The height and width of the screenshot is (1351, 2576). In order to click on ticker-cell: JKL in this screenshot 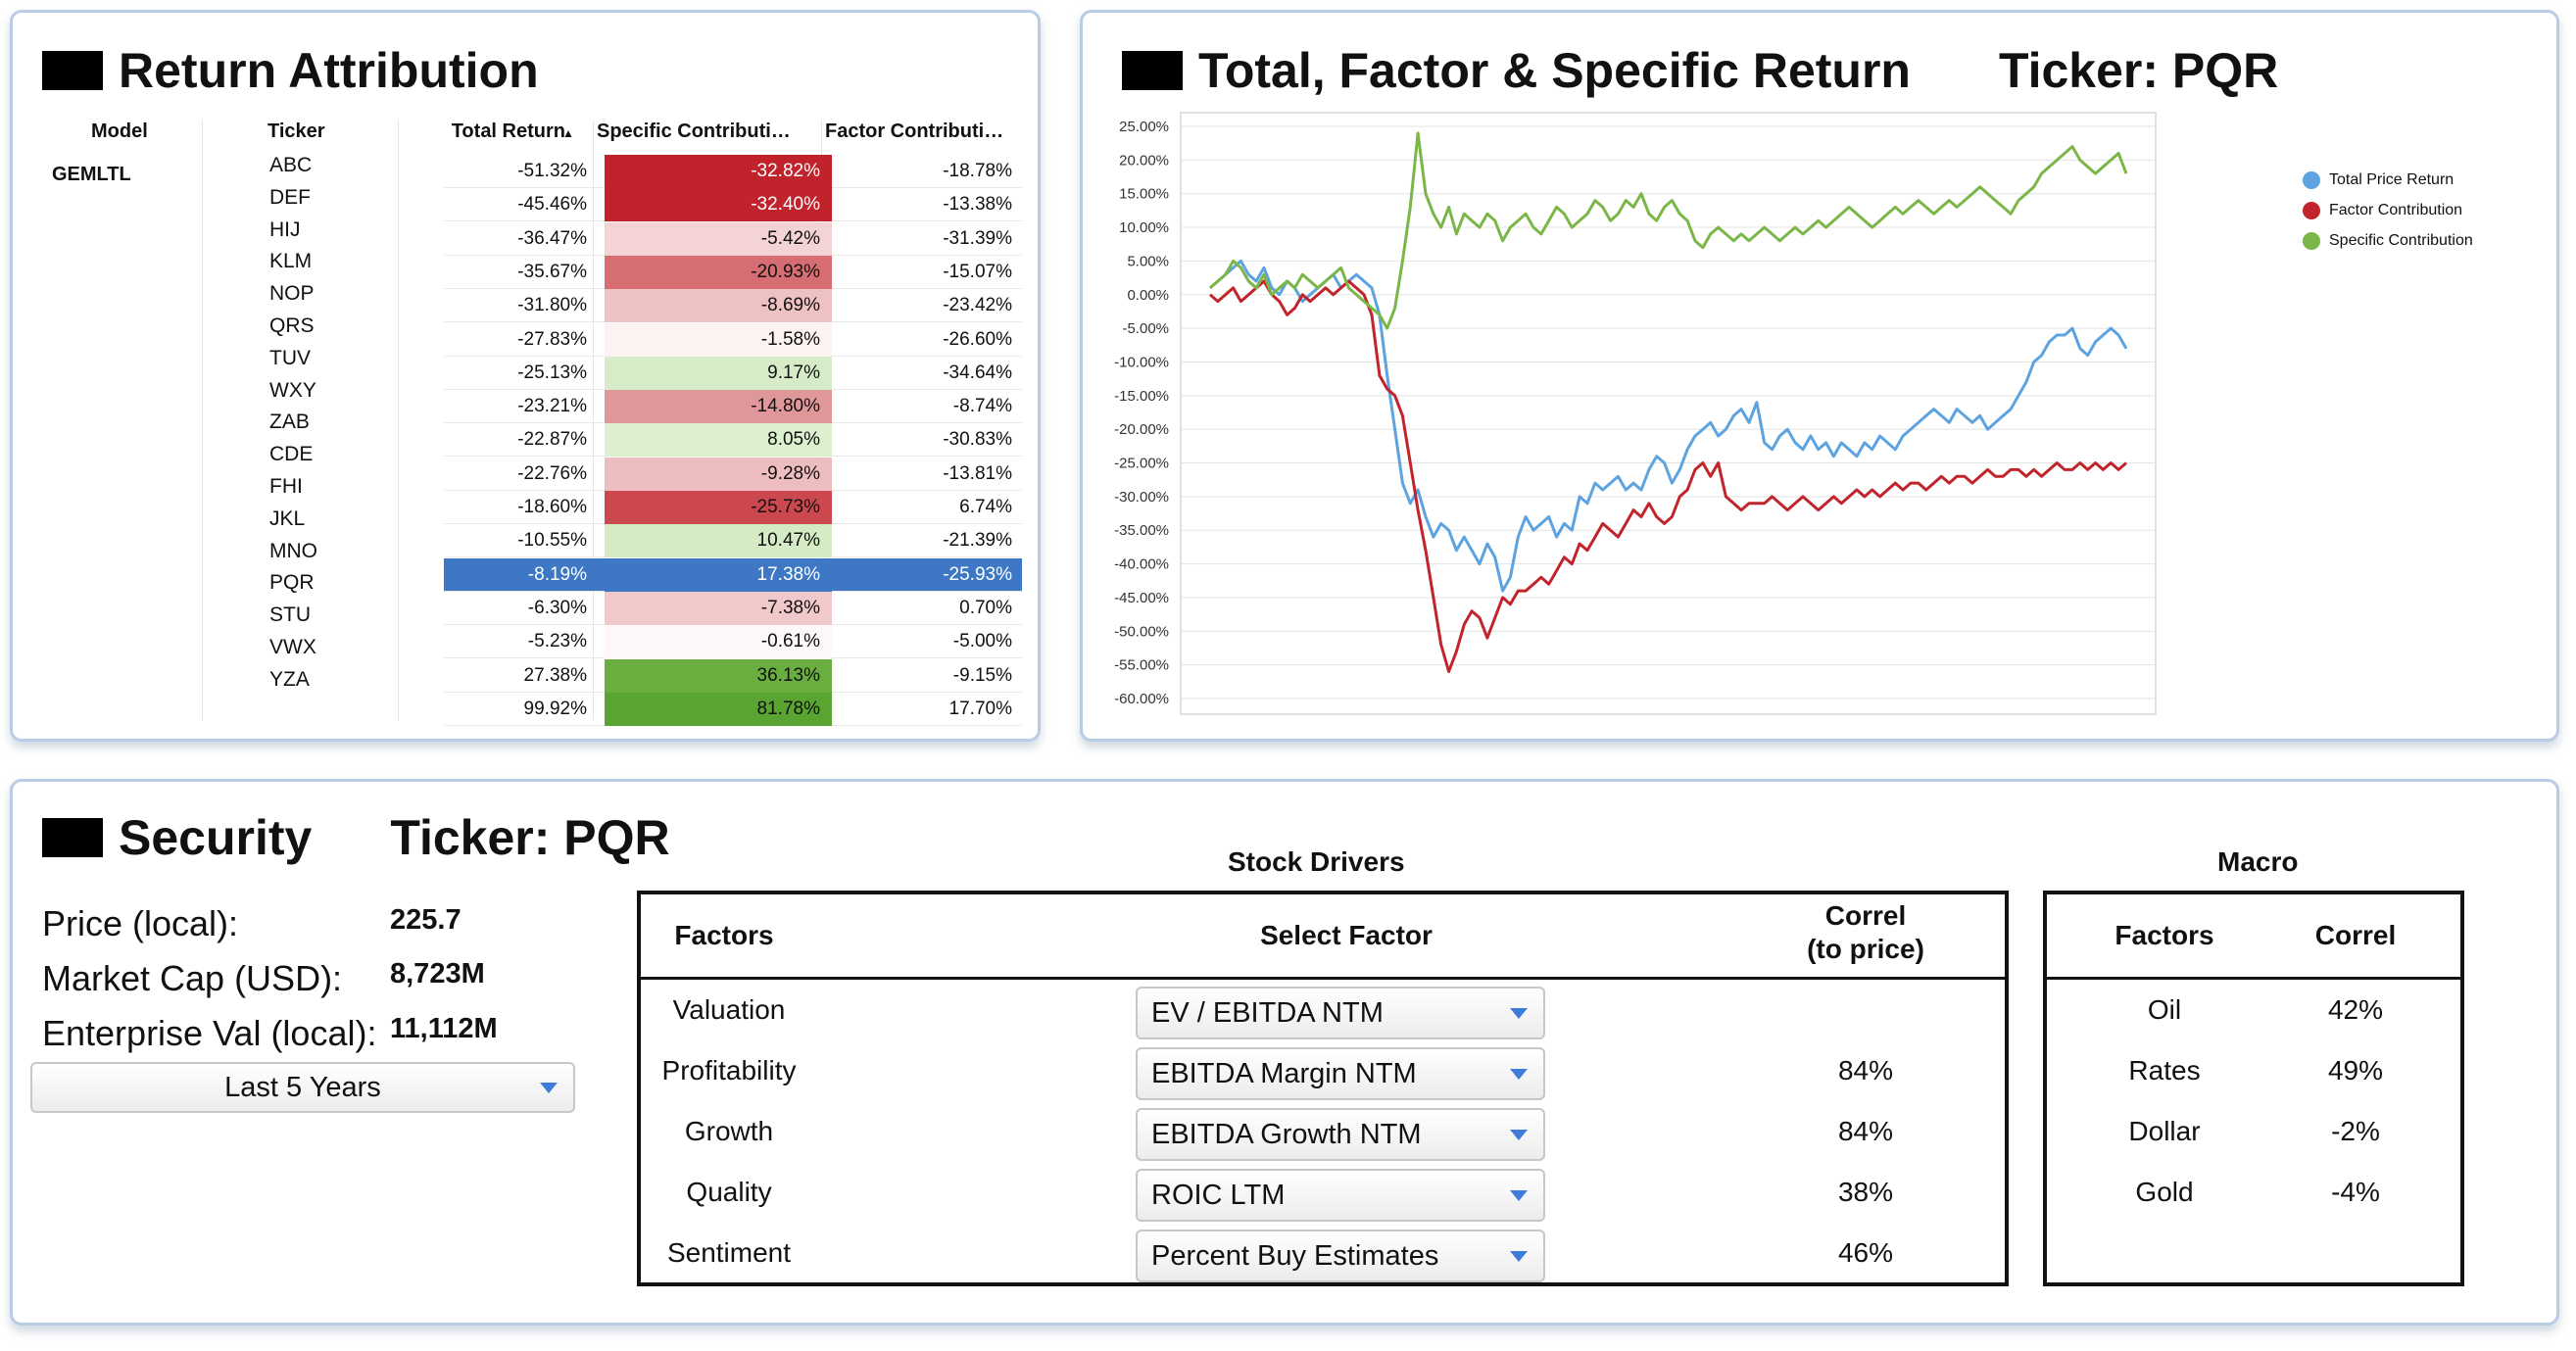, I will do `click(287, 519)`.